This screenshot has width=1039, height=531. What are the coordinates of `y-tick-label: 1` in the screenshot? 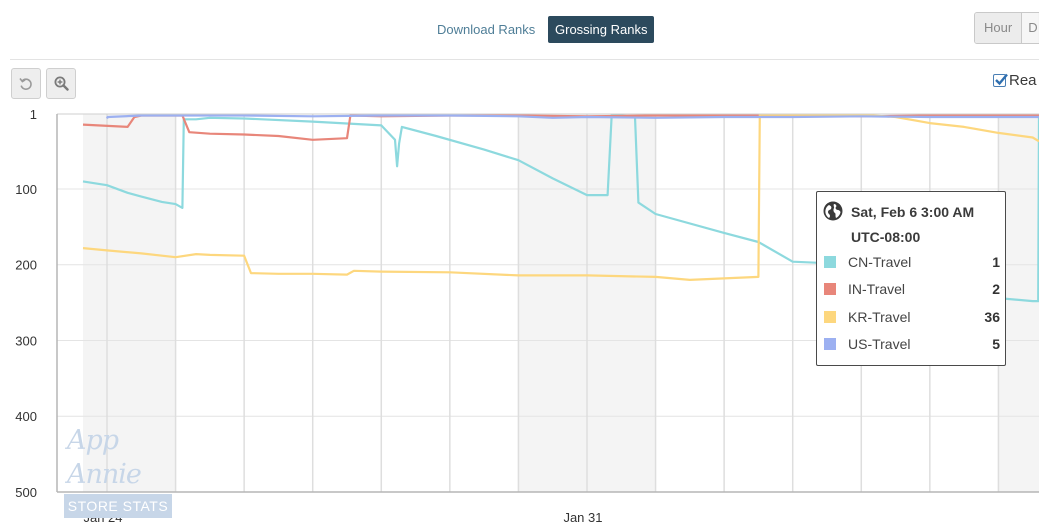 It's located at (33, 114).